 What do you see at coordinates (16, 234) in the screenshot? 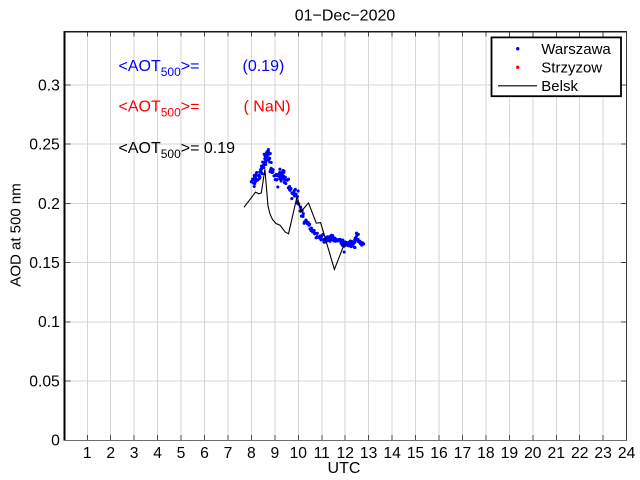
I see `svg-text: AOD at 500 nm` at bounding box center [16, 234].